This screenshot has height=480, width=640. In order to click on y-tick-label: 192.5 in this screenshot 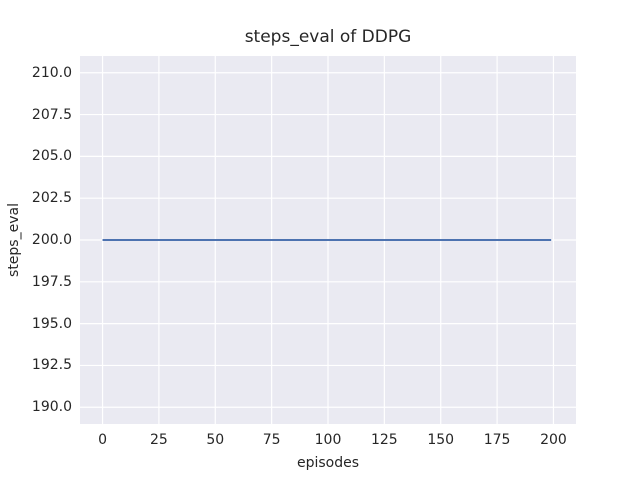, I will do `click(51, 365)`.